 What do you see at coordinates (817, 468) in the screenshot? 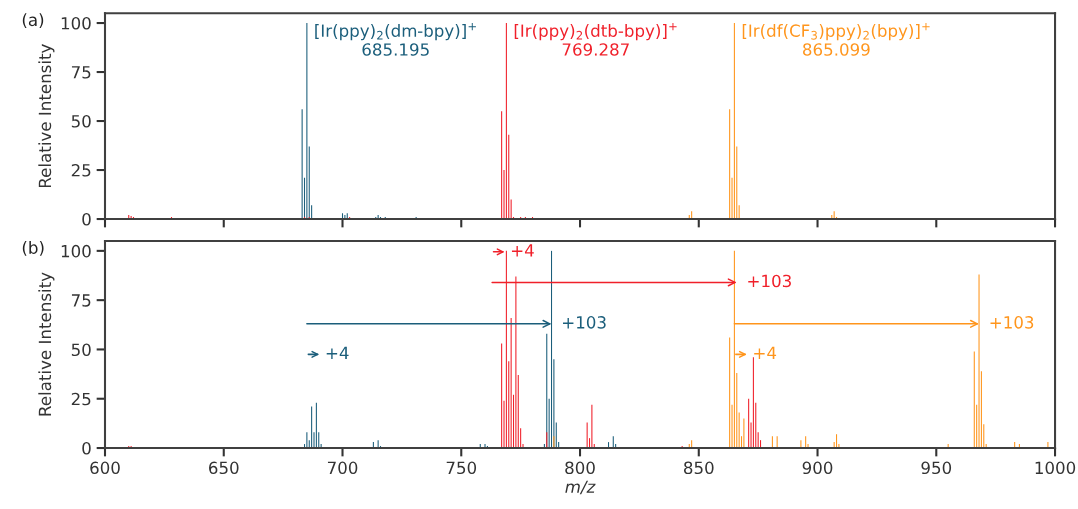
I see `x-tick-label: 900` at bounding box center [817, 468].